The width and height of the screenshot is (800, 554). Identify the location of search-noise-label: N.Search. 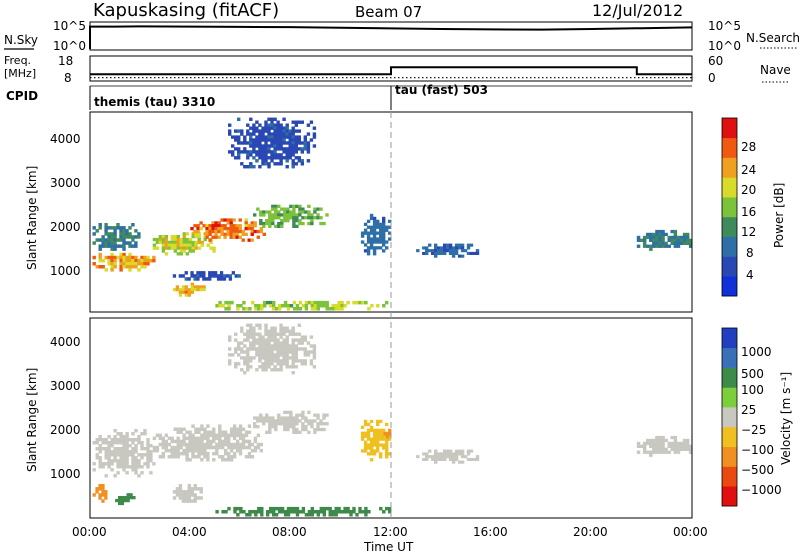
(773, 38).